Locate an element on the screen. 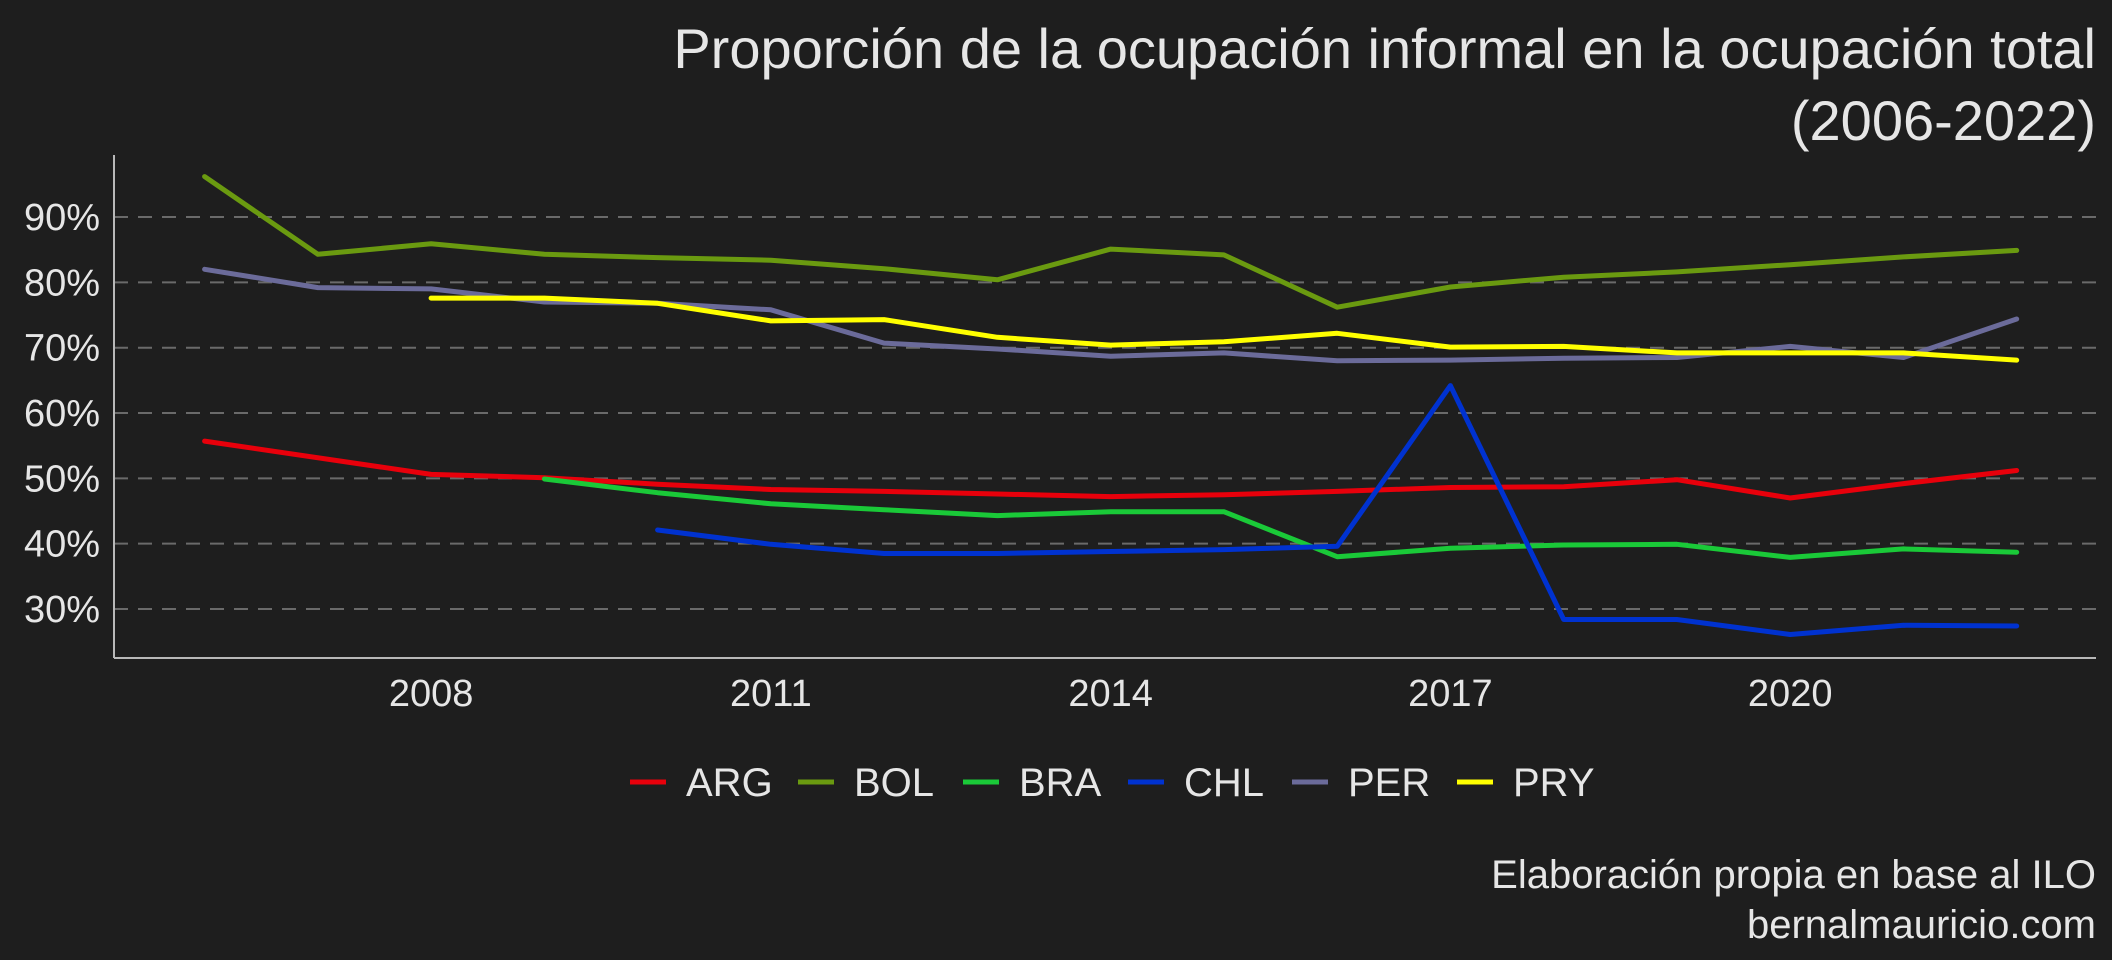 This screenshot has height=960, width=2112. legend-item-arg: ARG is located at coordinates (701, 783).